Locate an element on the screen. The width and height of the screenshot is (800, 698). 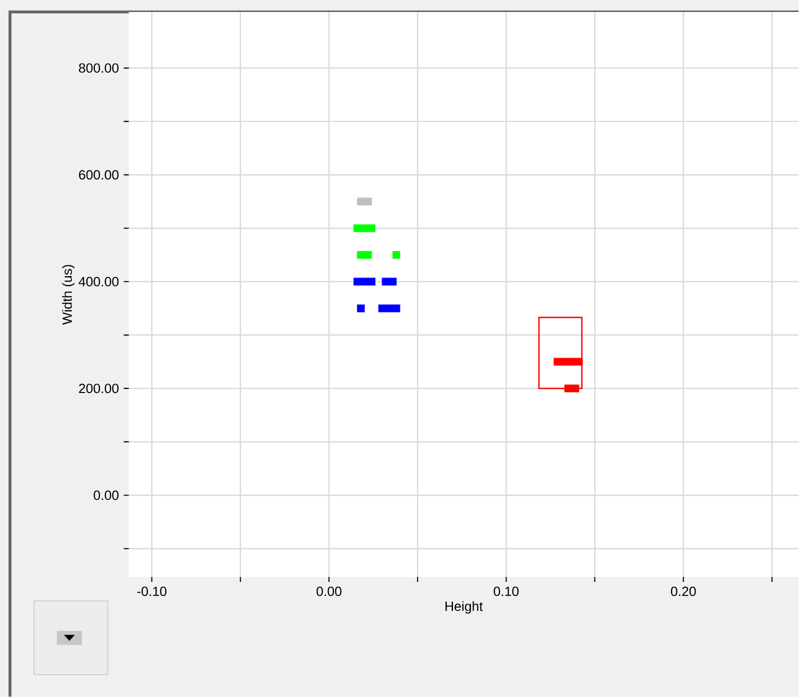
y-axis-title: Width (us) is located at coordinates (68, 294).